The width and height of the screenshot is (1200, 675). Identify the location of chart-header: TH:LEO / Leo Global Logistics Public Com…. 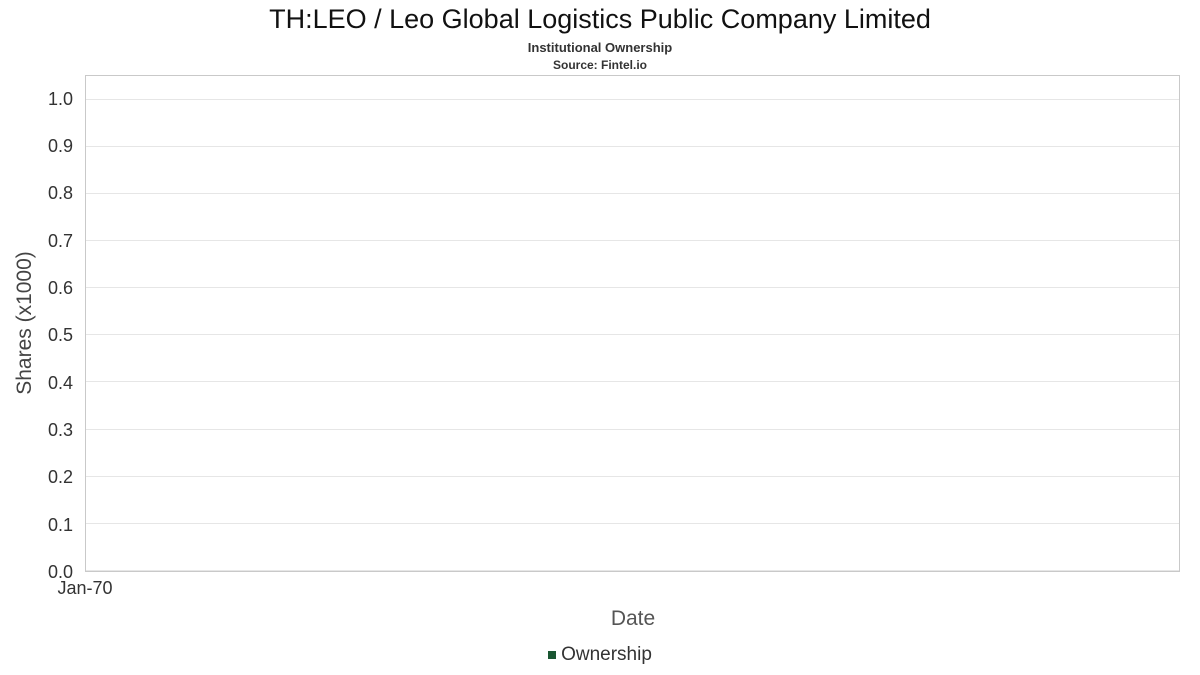
(600, 36).